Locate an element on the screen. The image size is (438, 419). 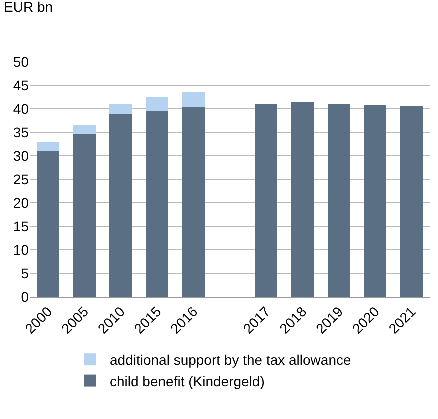
y-tick-label: 20 is located at coordinates (21, 202).